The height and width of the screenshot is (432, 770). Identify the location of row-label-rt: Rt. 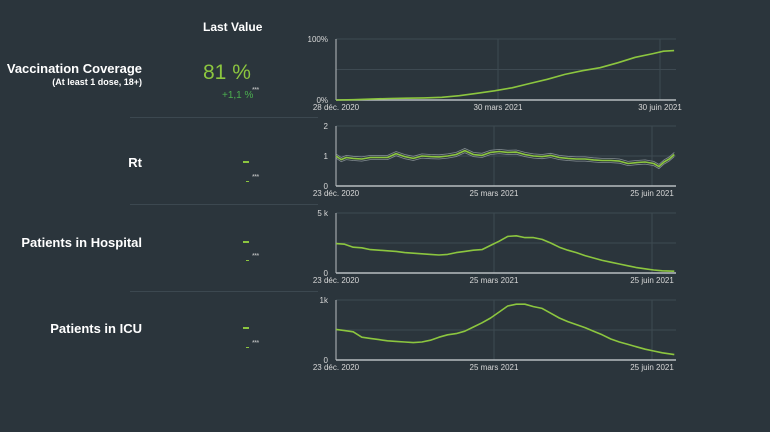
(135, 162).